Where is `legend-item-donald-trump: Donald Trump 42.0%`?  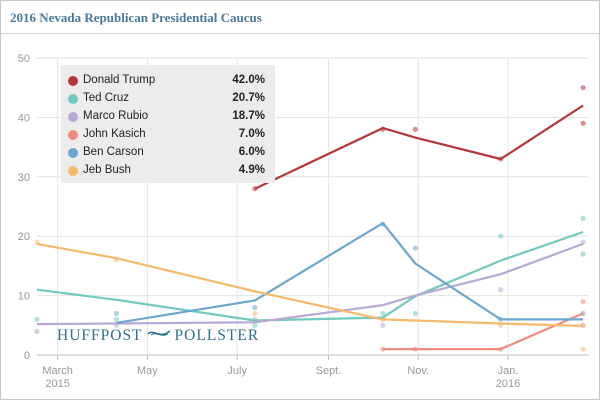
legend-item-donald-trump: Donald Trump 42.0% is located at coordinates (168, 81).